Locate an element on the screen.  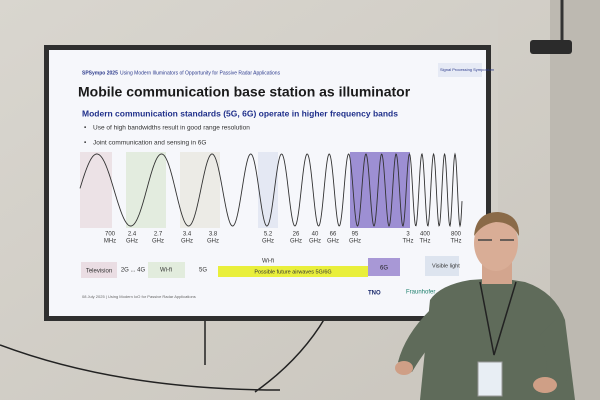
frequency-value: 5.2 is located at coordinates (268, 235).